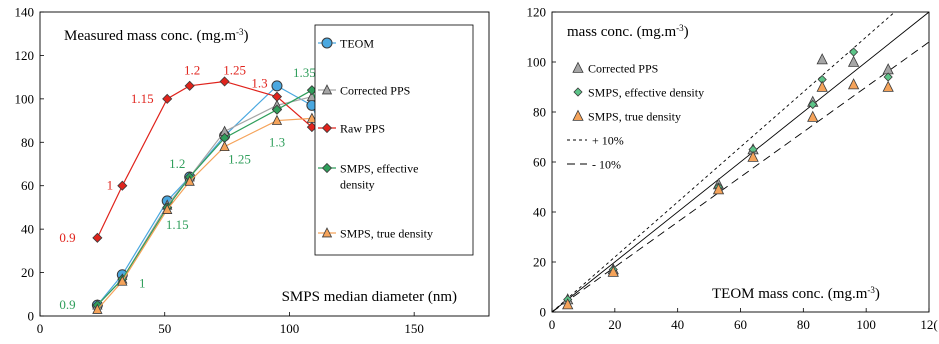 The height and width of the screenshot is (344, 939). I want to click on x-tick-label: 150, so click(414, 328).